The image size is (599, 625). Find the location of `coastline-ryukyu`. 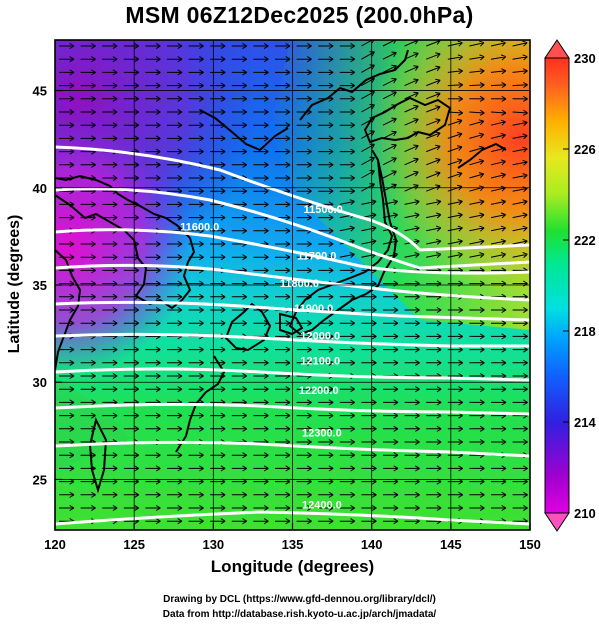

coastline-ryukyu is located at coordinates (200, 404).